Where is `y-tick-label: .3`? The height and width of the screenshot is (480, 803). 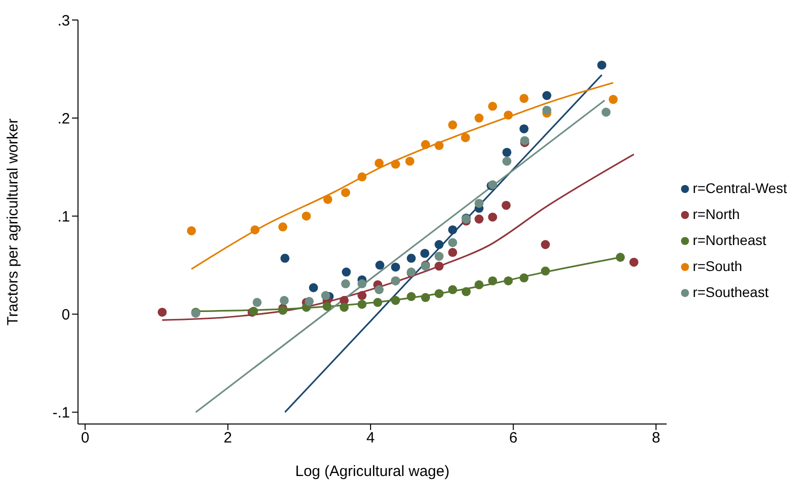 y-tick-label: .3 is located at coordinates (63, 21).